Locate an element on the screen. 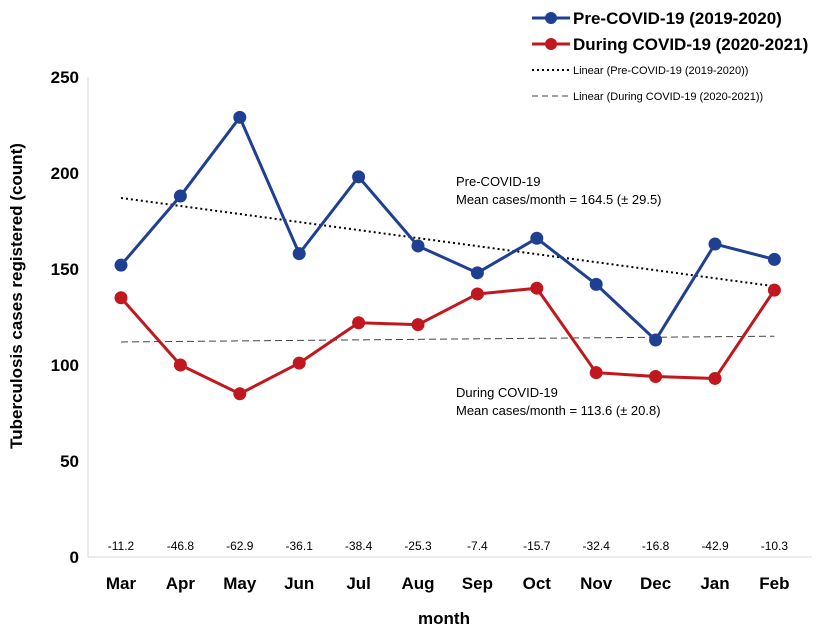 The width and height of the screenshot is (829, 630). percent-change-label: -36.1 is located at coordinates (300, 546).